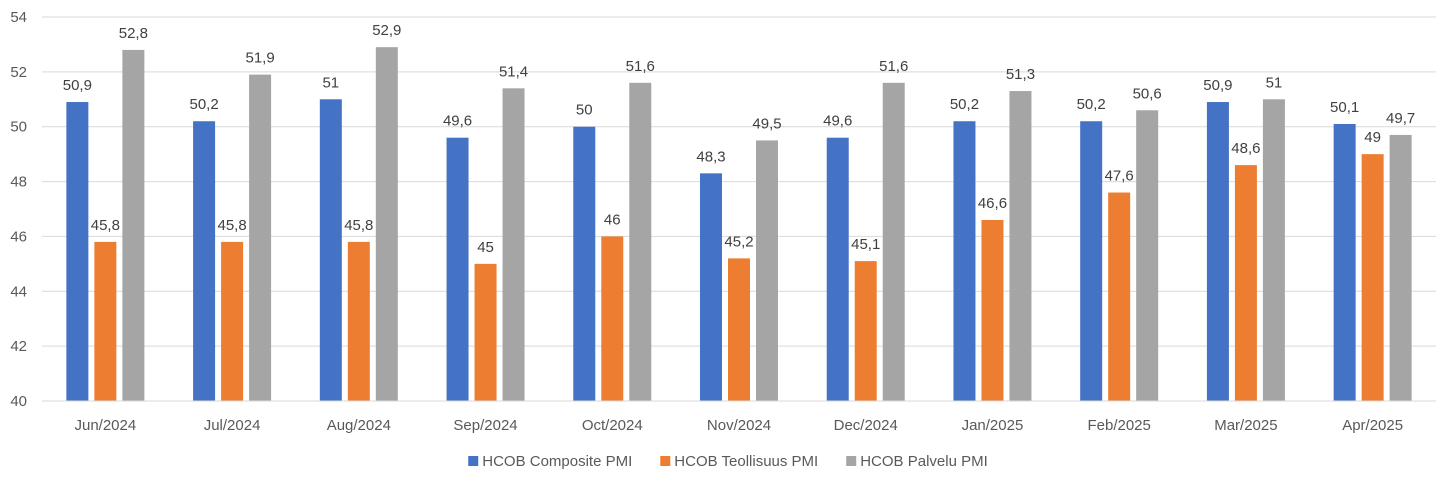  I want to click on data-label: 46, so click(612, 219).